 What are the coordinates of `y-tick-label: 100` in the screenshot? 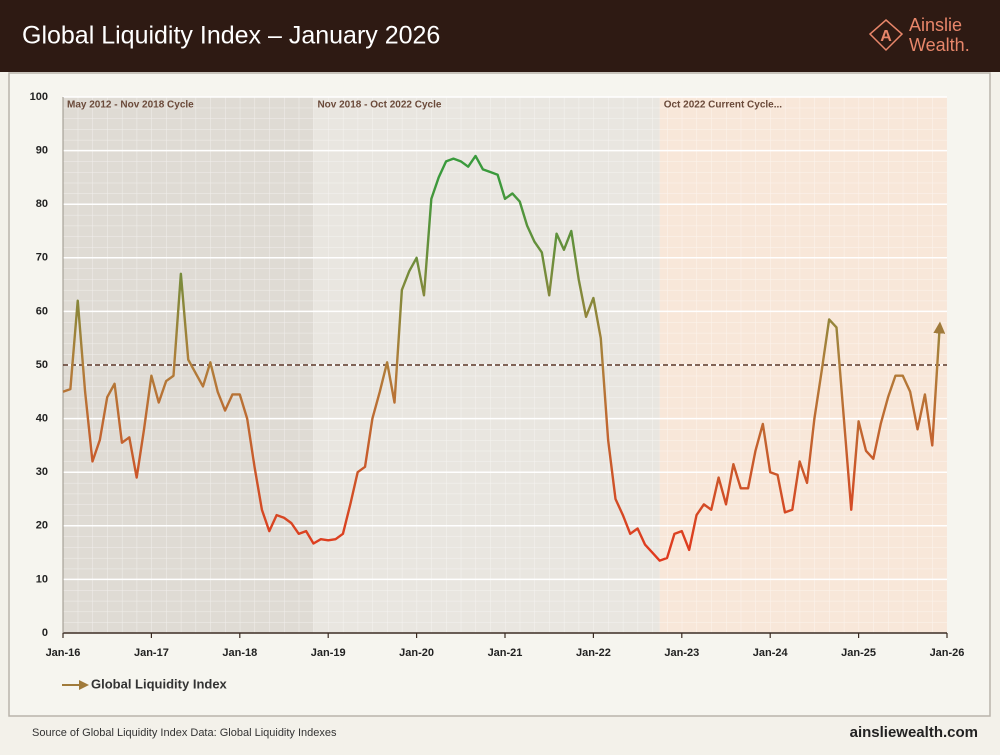 It's located at (39, 97).